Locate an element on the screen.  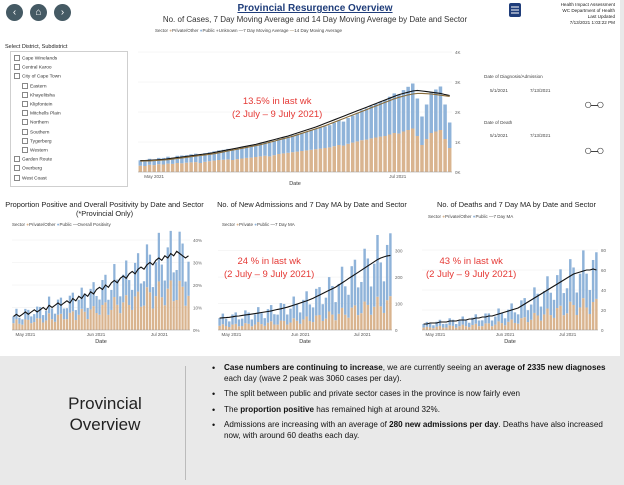
filter-item: Northern is located at coordinates (35, 122).